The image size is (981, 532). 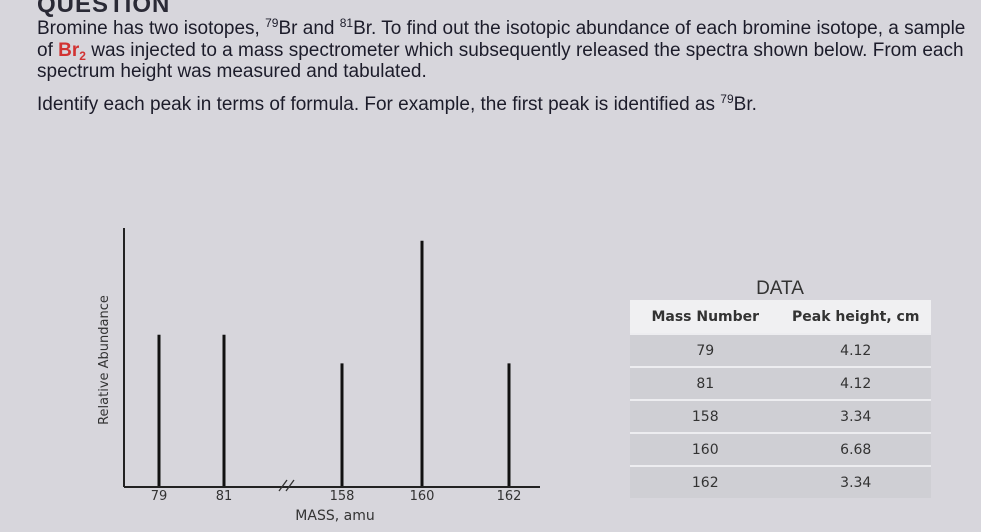 I want to click on header-row: Mass Number Peak height, cm, so click(x=780, y=317).